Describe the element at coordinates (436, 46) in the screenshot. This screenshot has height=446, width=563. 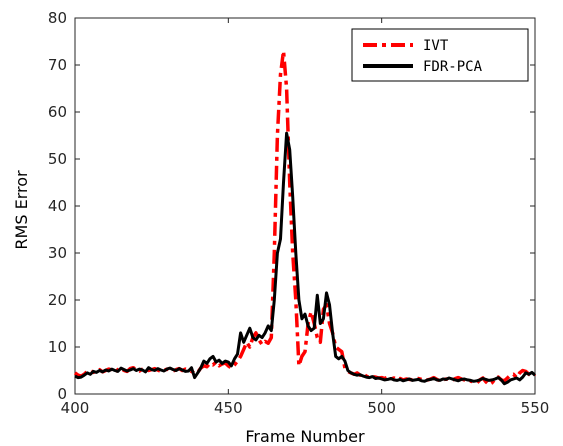
I see `legend-label-ivt: IVT` at that location.